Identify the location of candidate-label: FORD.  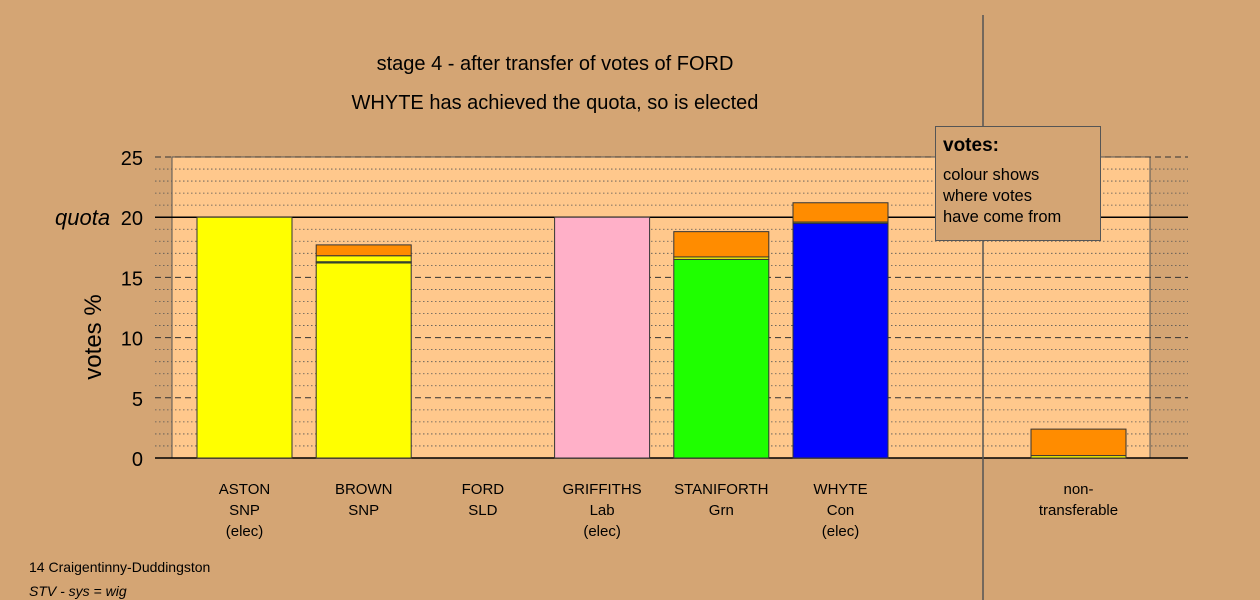
(483, 489).